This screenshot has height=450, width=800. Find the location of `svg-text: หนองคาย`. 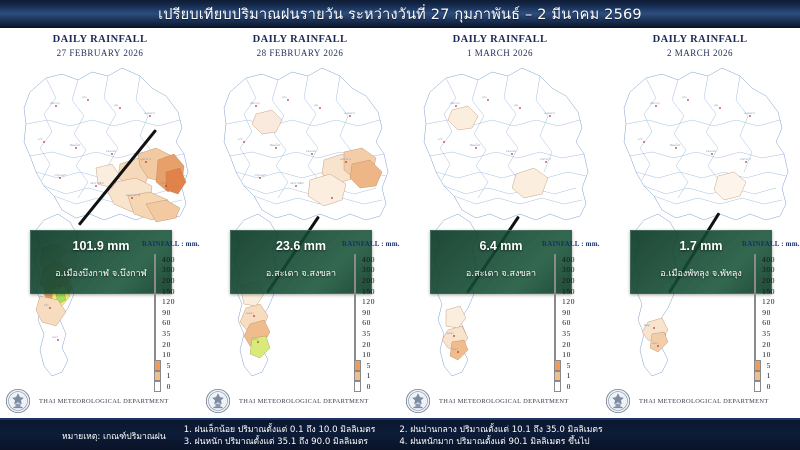

svg-text: หนองคาย is located at coordinates (149, 113).